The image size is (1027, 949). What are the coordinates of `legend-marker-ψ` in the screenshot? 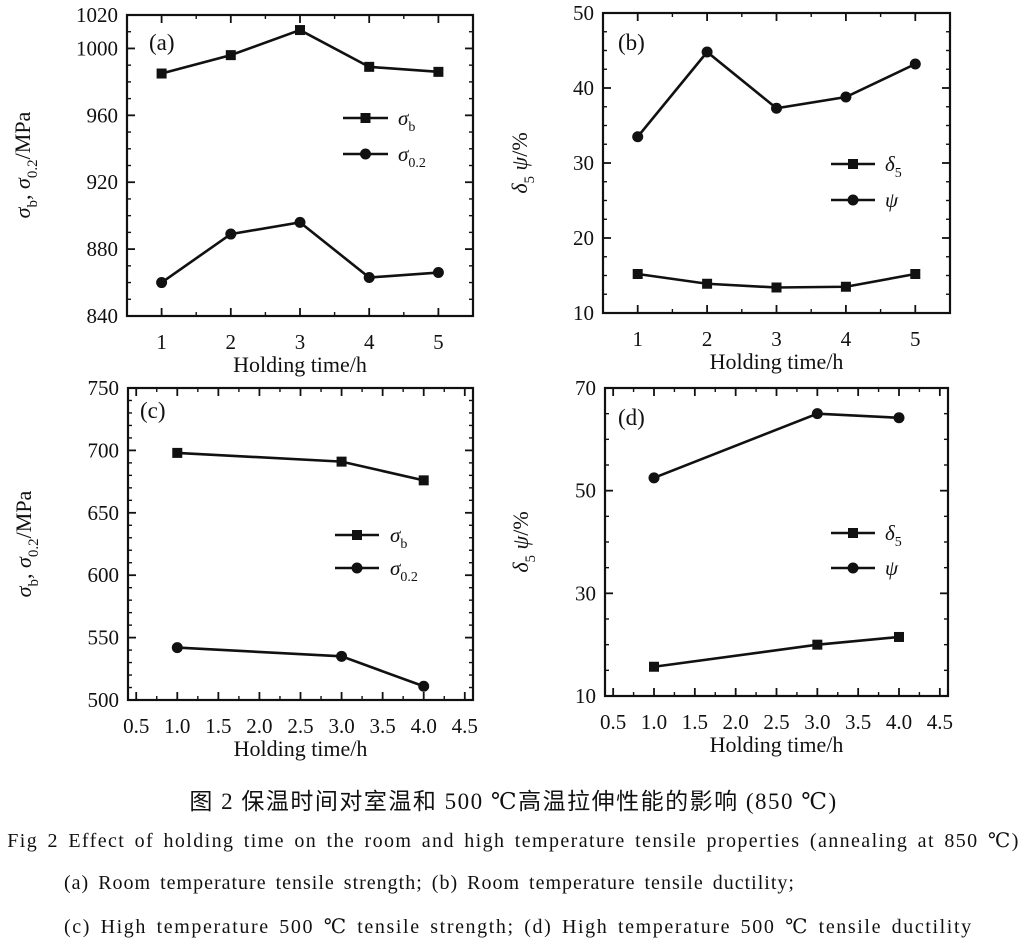 It's located at (853, 568).